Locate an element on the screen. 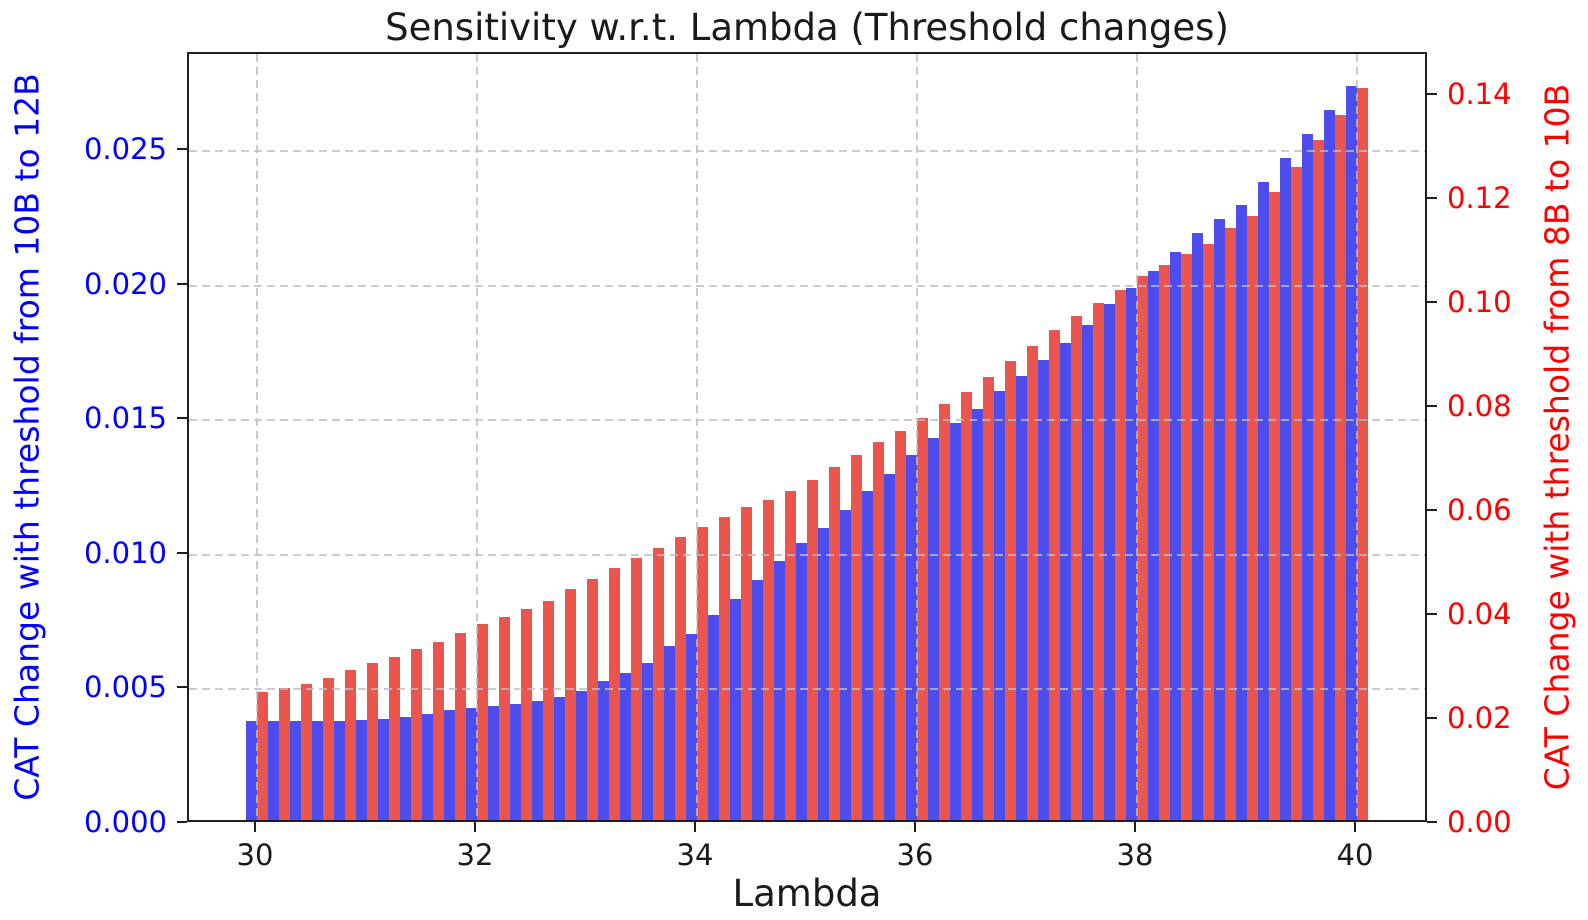  x-tick-label: 32 is located at coordinates (475, 855).